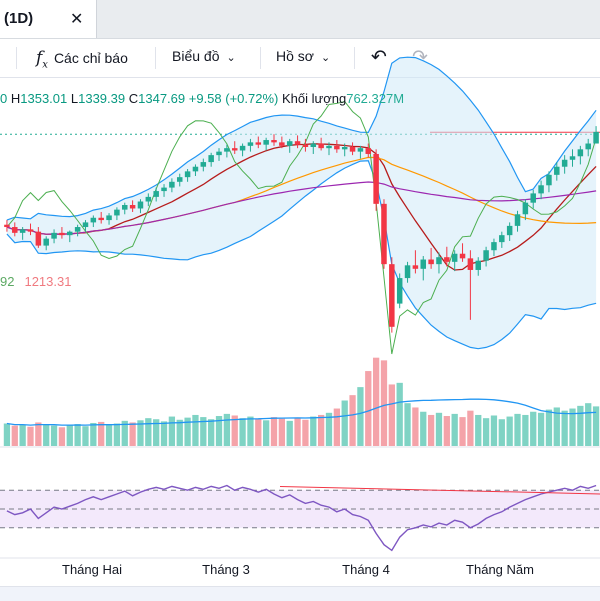 This screenshot has height=601, width=600. Describe the element at coordinates (314, 98) in the screenshot. I see `volume-label: Khối lượng` at that location.